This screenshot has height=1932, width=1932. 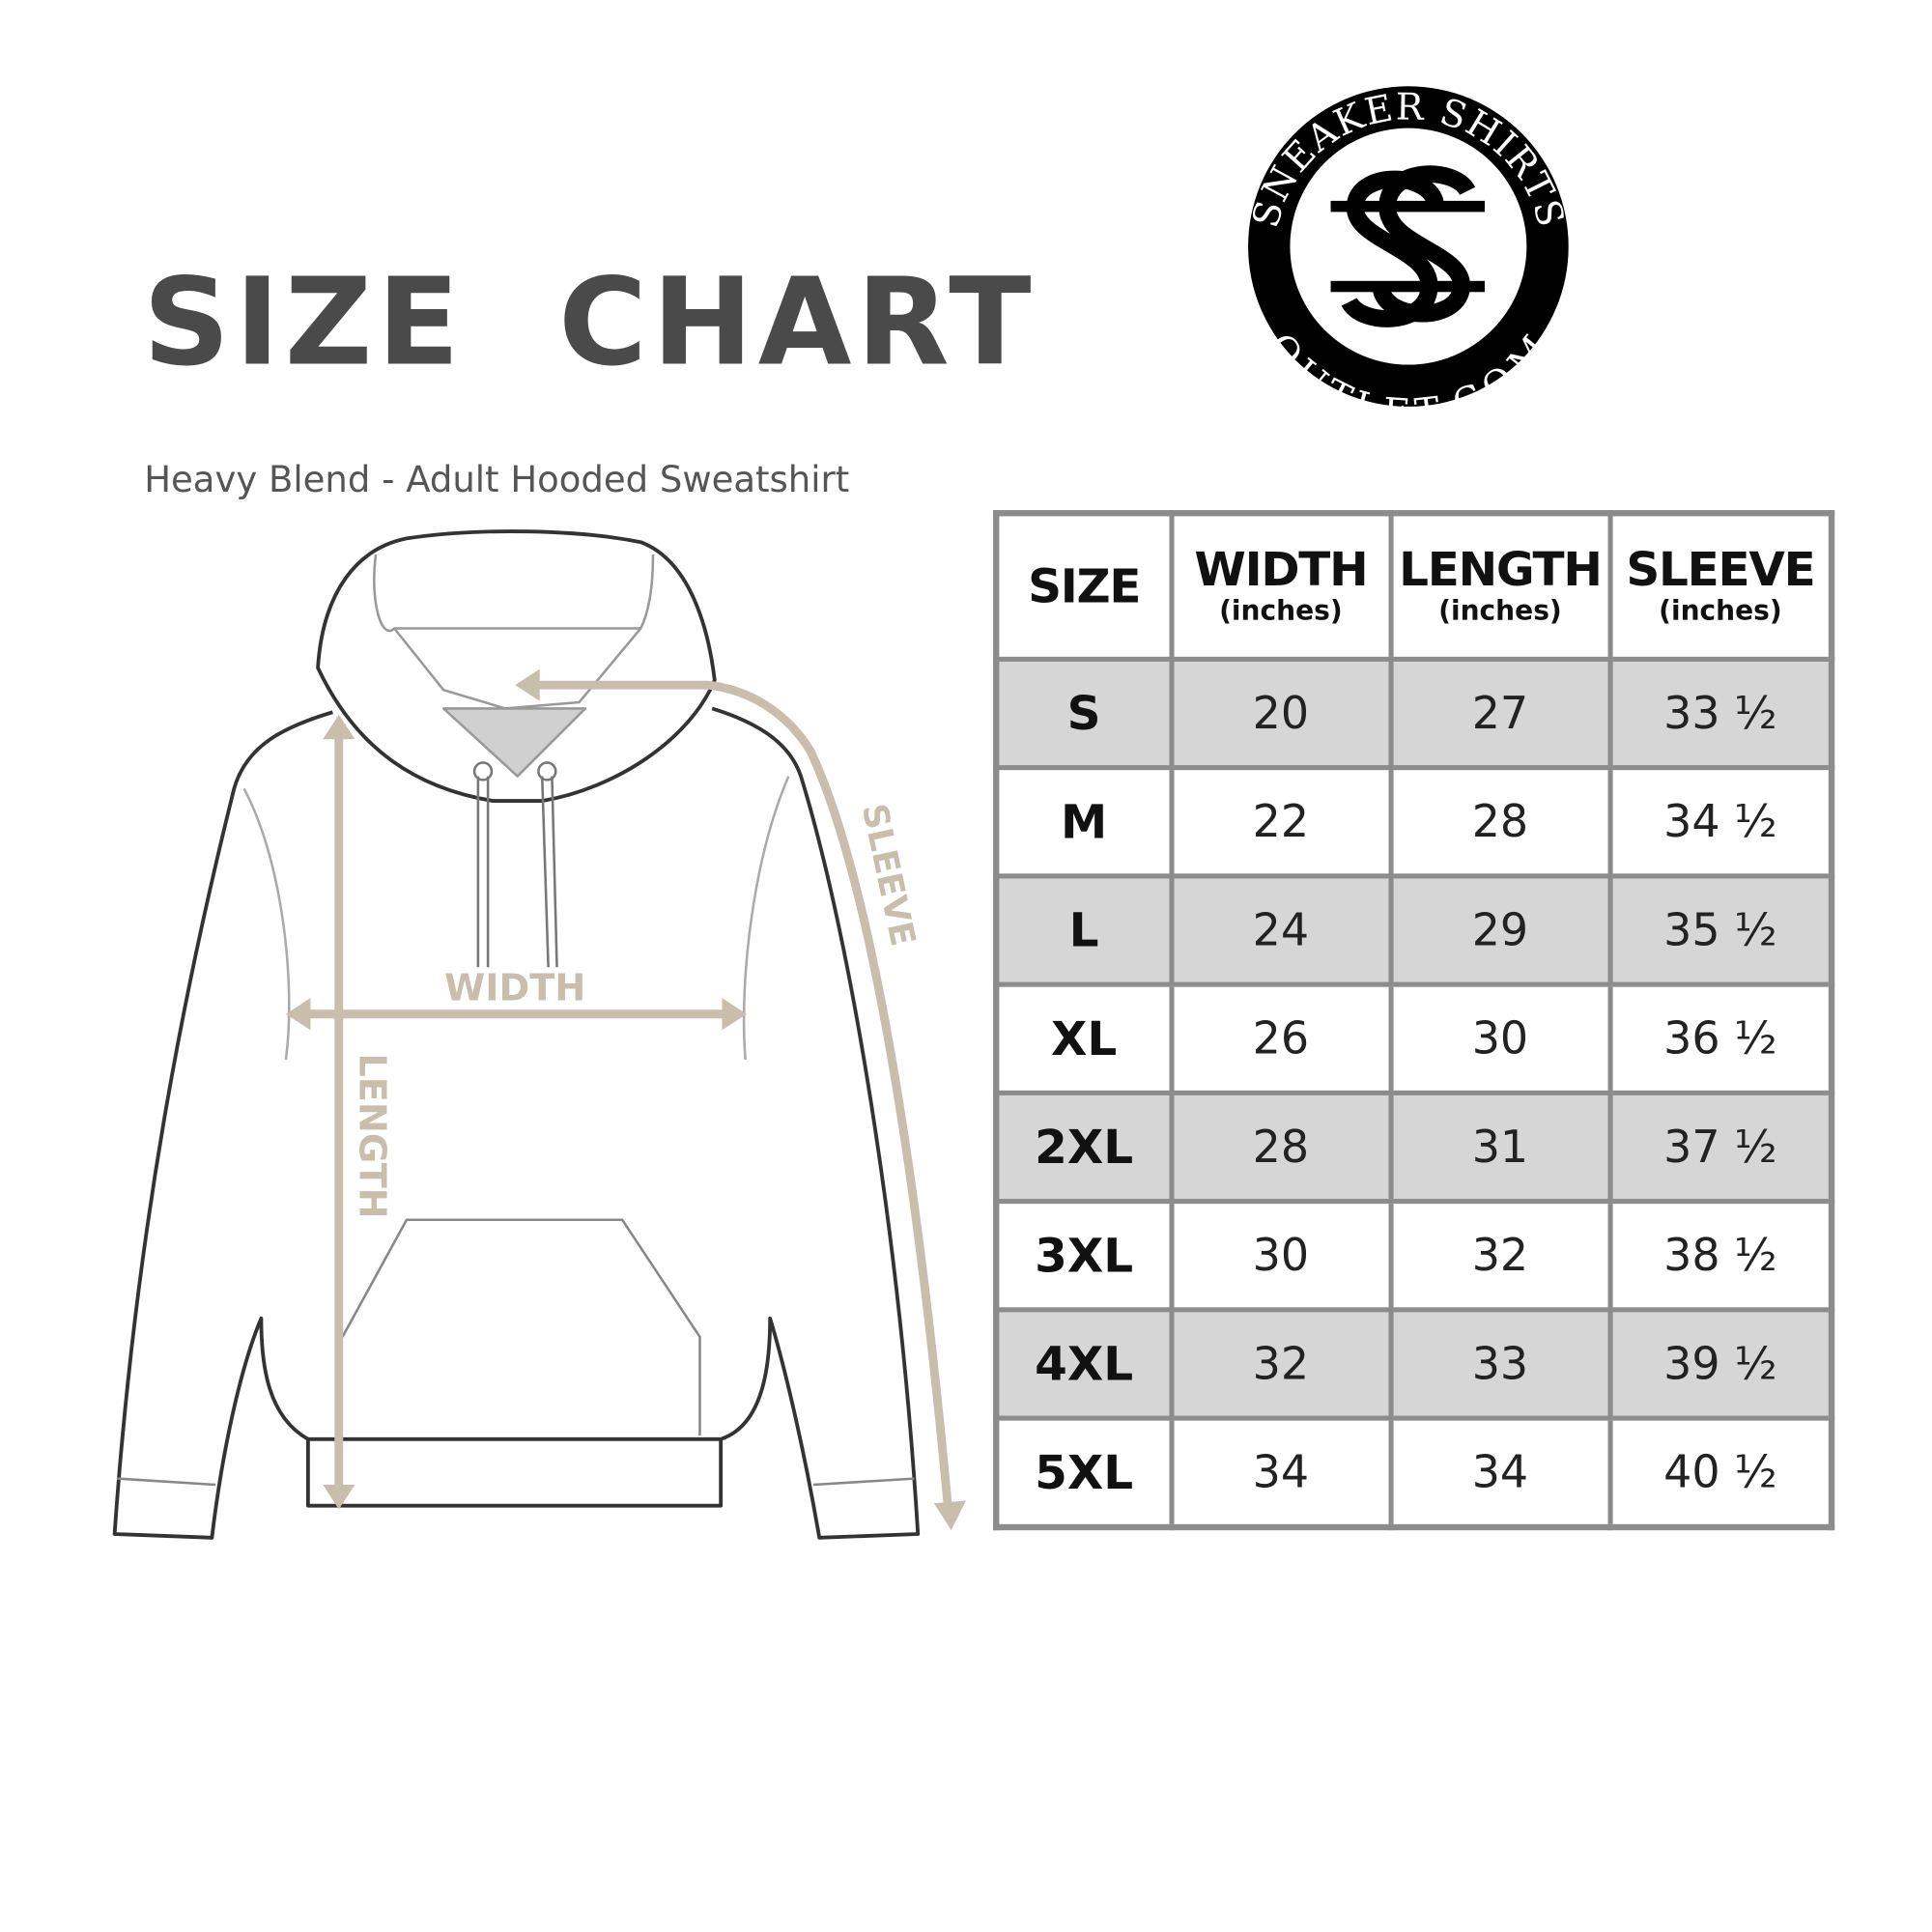 What do you see at coordinates (1407, 246) in the screenshot?
I see `monogram-icon` at bounding box center [1407, 246].